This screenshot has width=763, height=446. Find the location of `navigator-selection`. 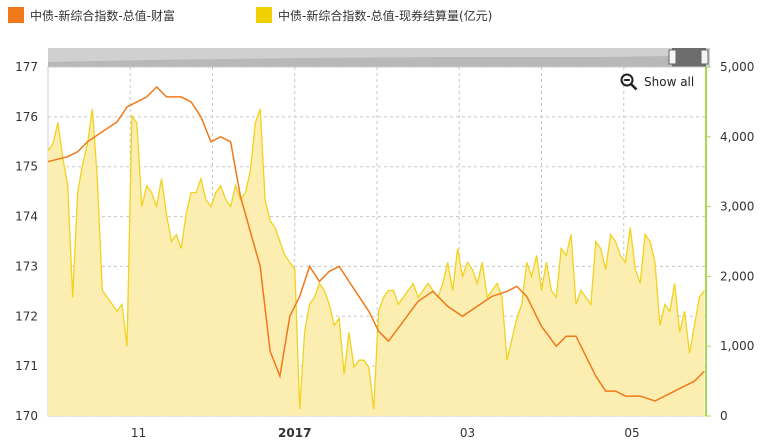

navigator-selection is located at coordinates (689, 57).